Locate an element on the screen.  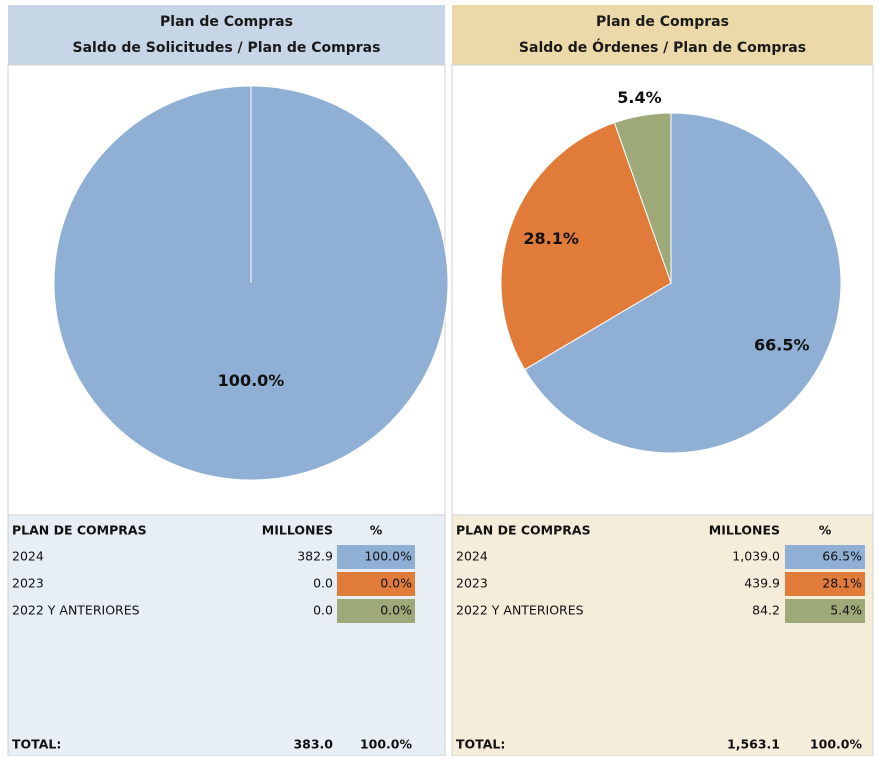
chart-subtitle: Saldo de Solicitudes / Plan de Compras is located at coordinates (227, 48).